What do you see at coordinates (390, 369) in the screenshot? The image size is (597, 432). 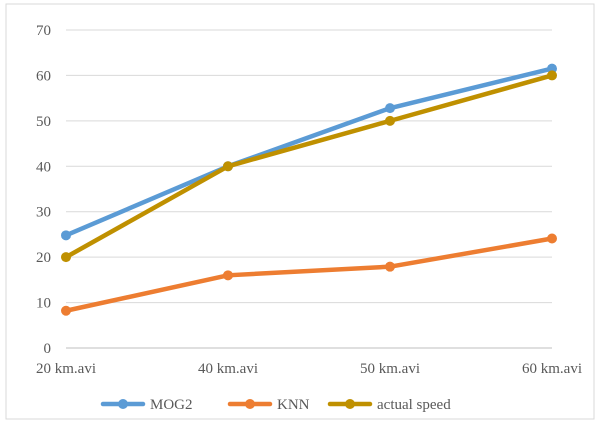 I see `x-tick-label: 50 km.avi` at bounding box center [390, 369].